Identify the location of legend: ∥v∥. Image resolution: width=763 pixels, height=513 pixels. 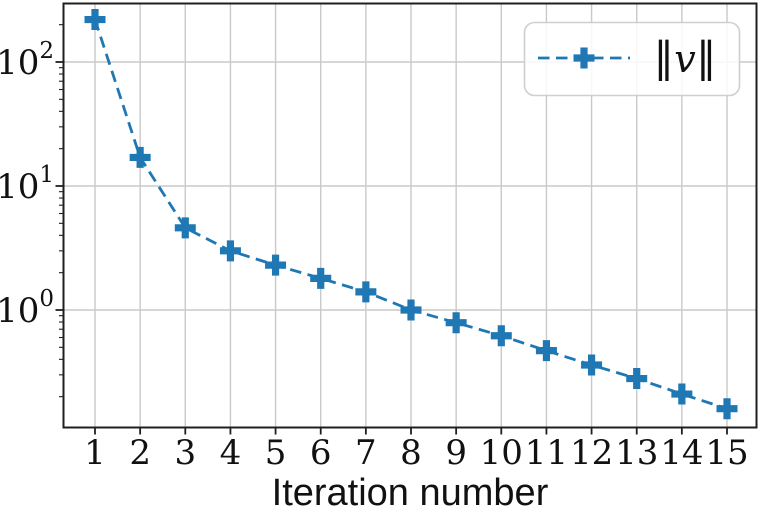
(632, 59).